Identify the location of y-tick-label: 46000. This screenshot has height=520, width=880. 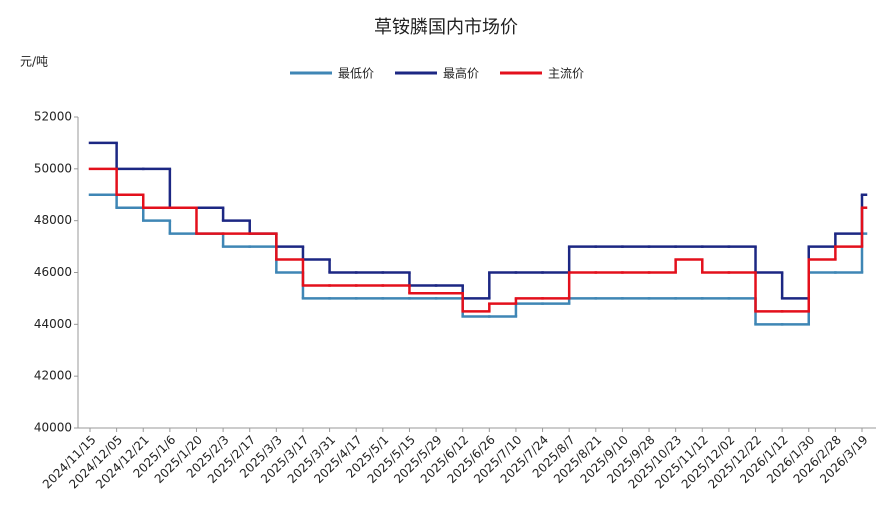
(53, 272).